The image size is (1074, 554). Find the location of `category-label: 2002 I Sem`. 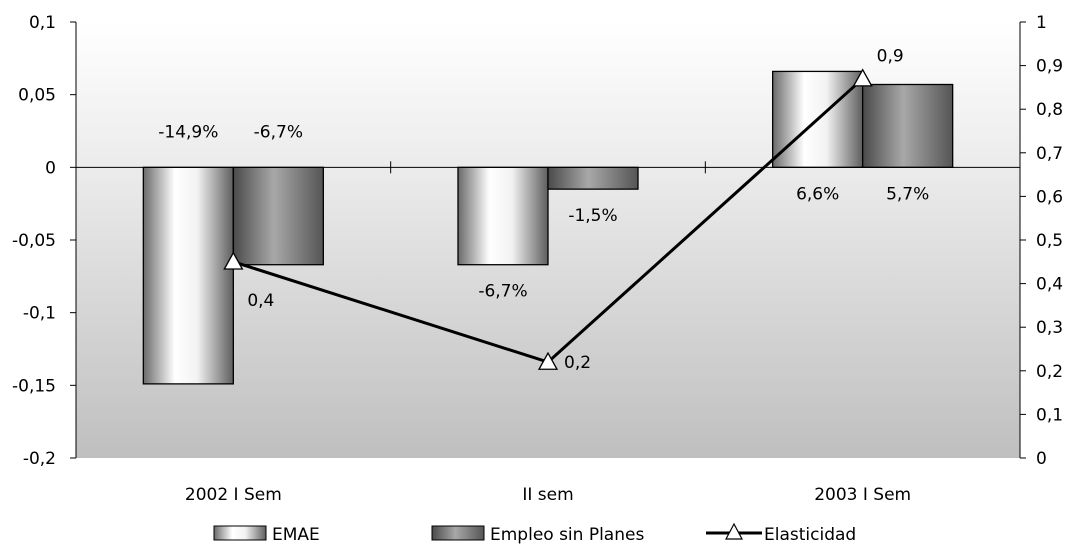

category-label: 2002 I Sem is located at coordinates (233, 495).